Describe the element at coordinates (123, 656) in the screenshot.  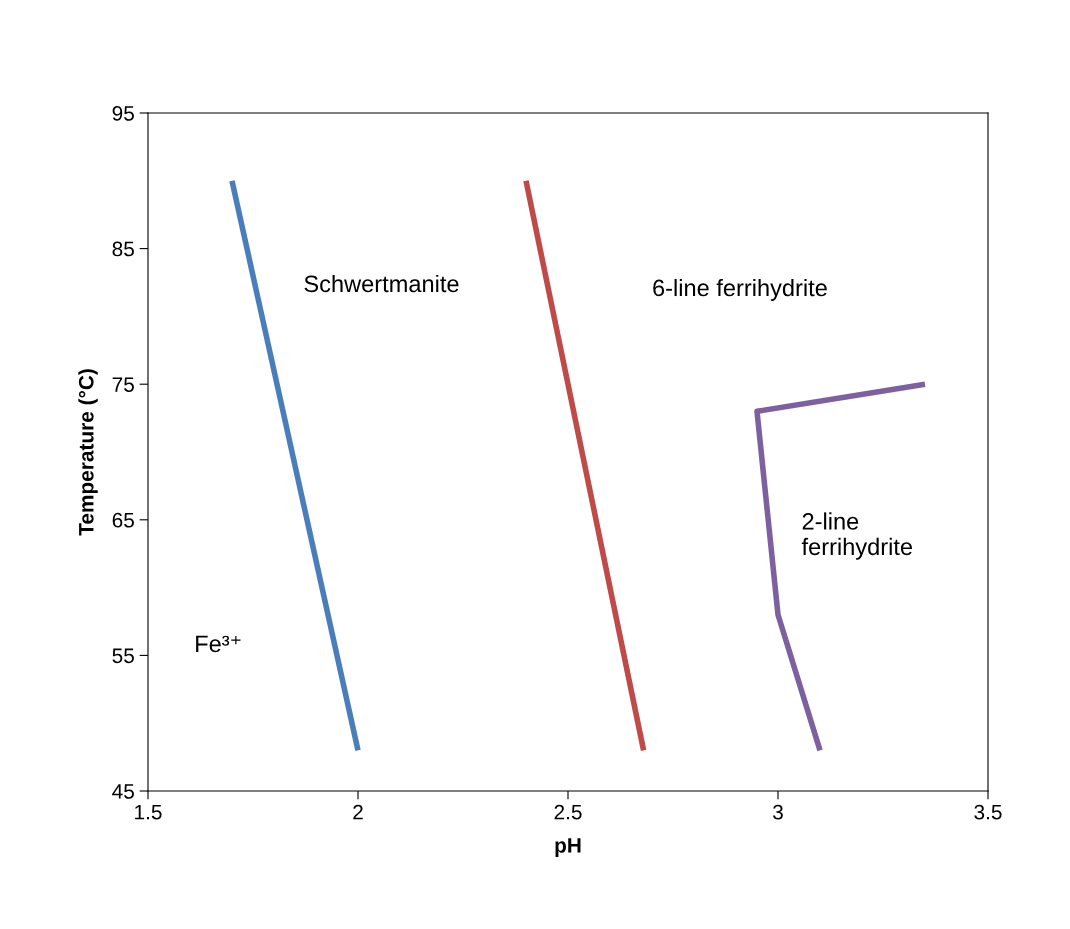
I see `y-tick-label: 55` at that location.